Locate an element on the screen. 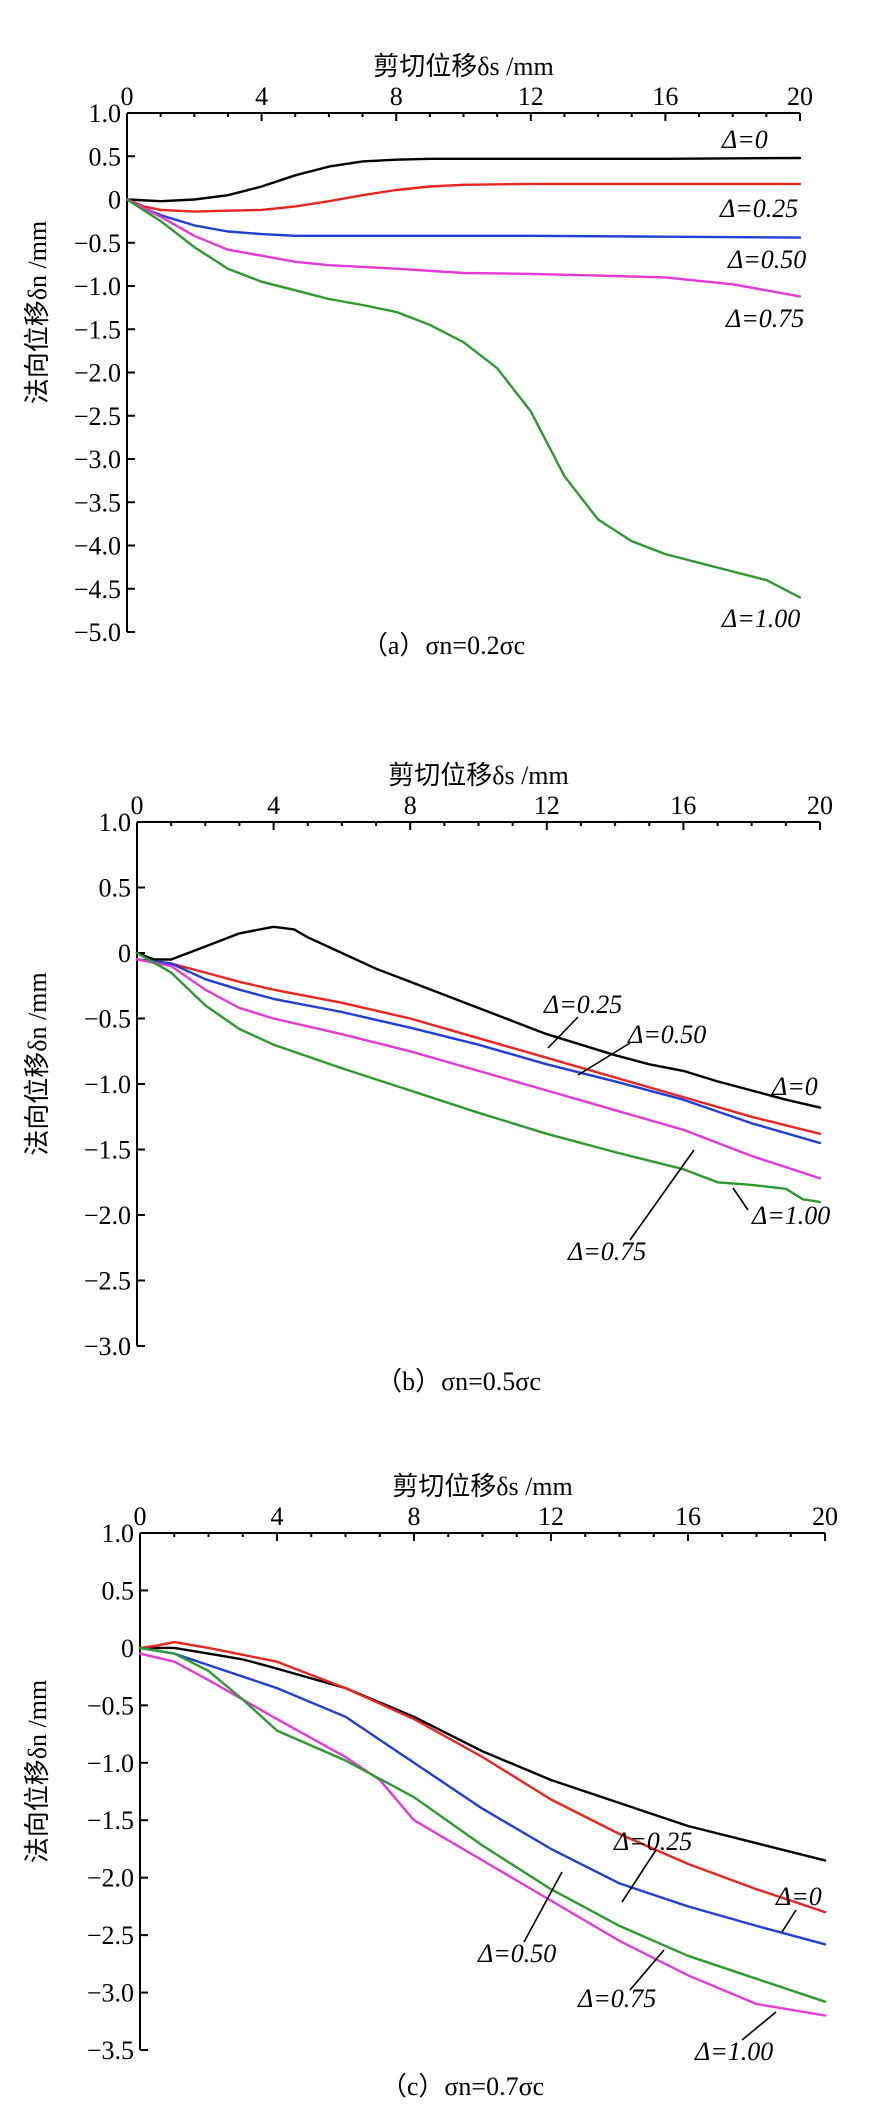 The width and height of the screenshot is (880, 2119). y-tick-label: −4.0 is located at coordinates (97, 546).